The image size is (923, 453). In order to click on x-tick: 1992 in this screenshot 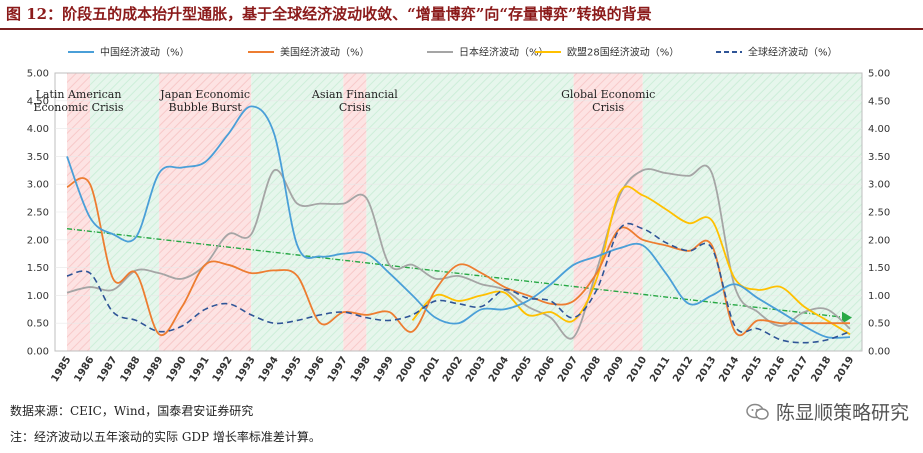, I will do `click(223, 369)`.